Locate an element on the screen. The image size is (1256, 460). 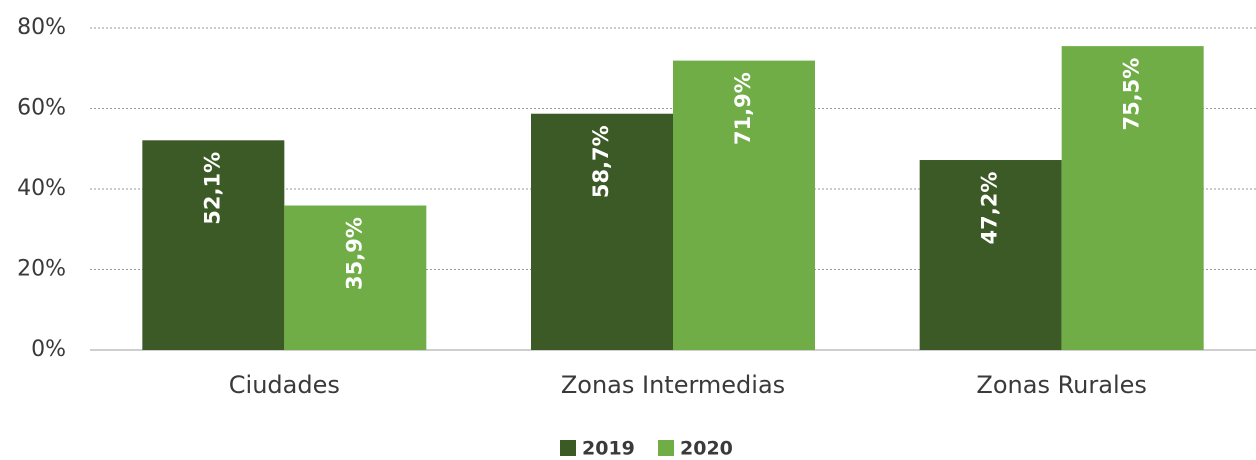
y-tick-label: 60% is located at coordinates (41, 108).